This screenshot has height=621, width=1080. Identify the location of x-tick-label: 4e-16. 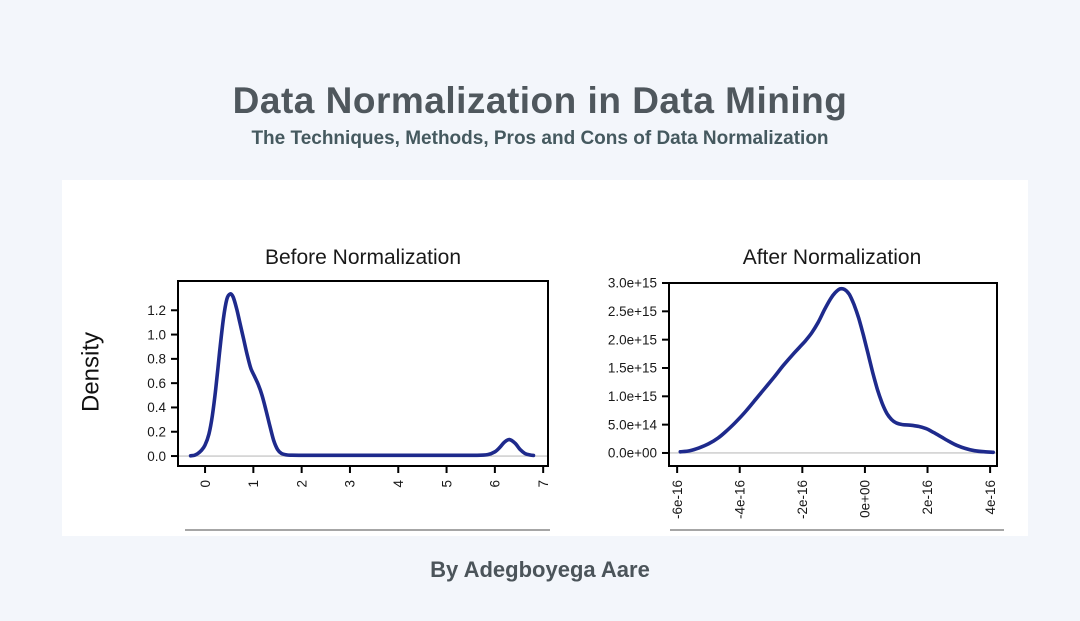
(990, 497).